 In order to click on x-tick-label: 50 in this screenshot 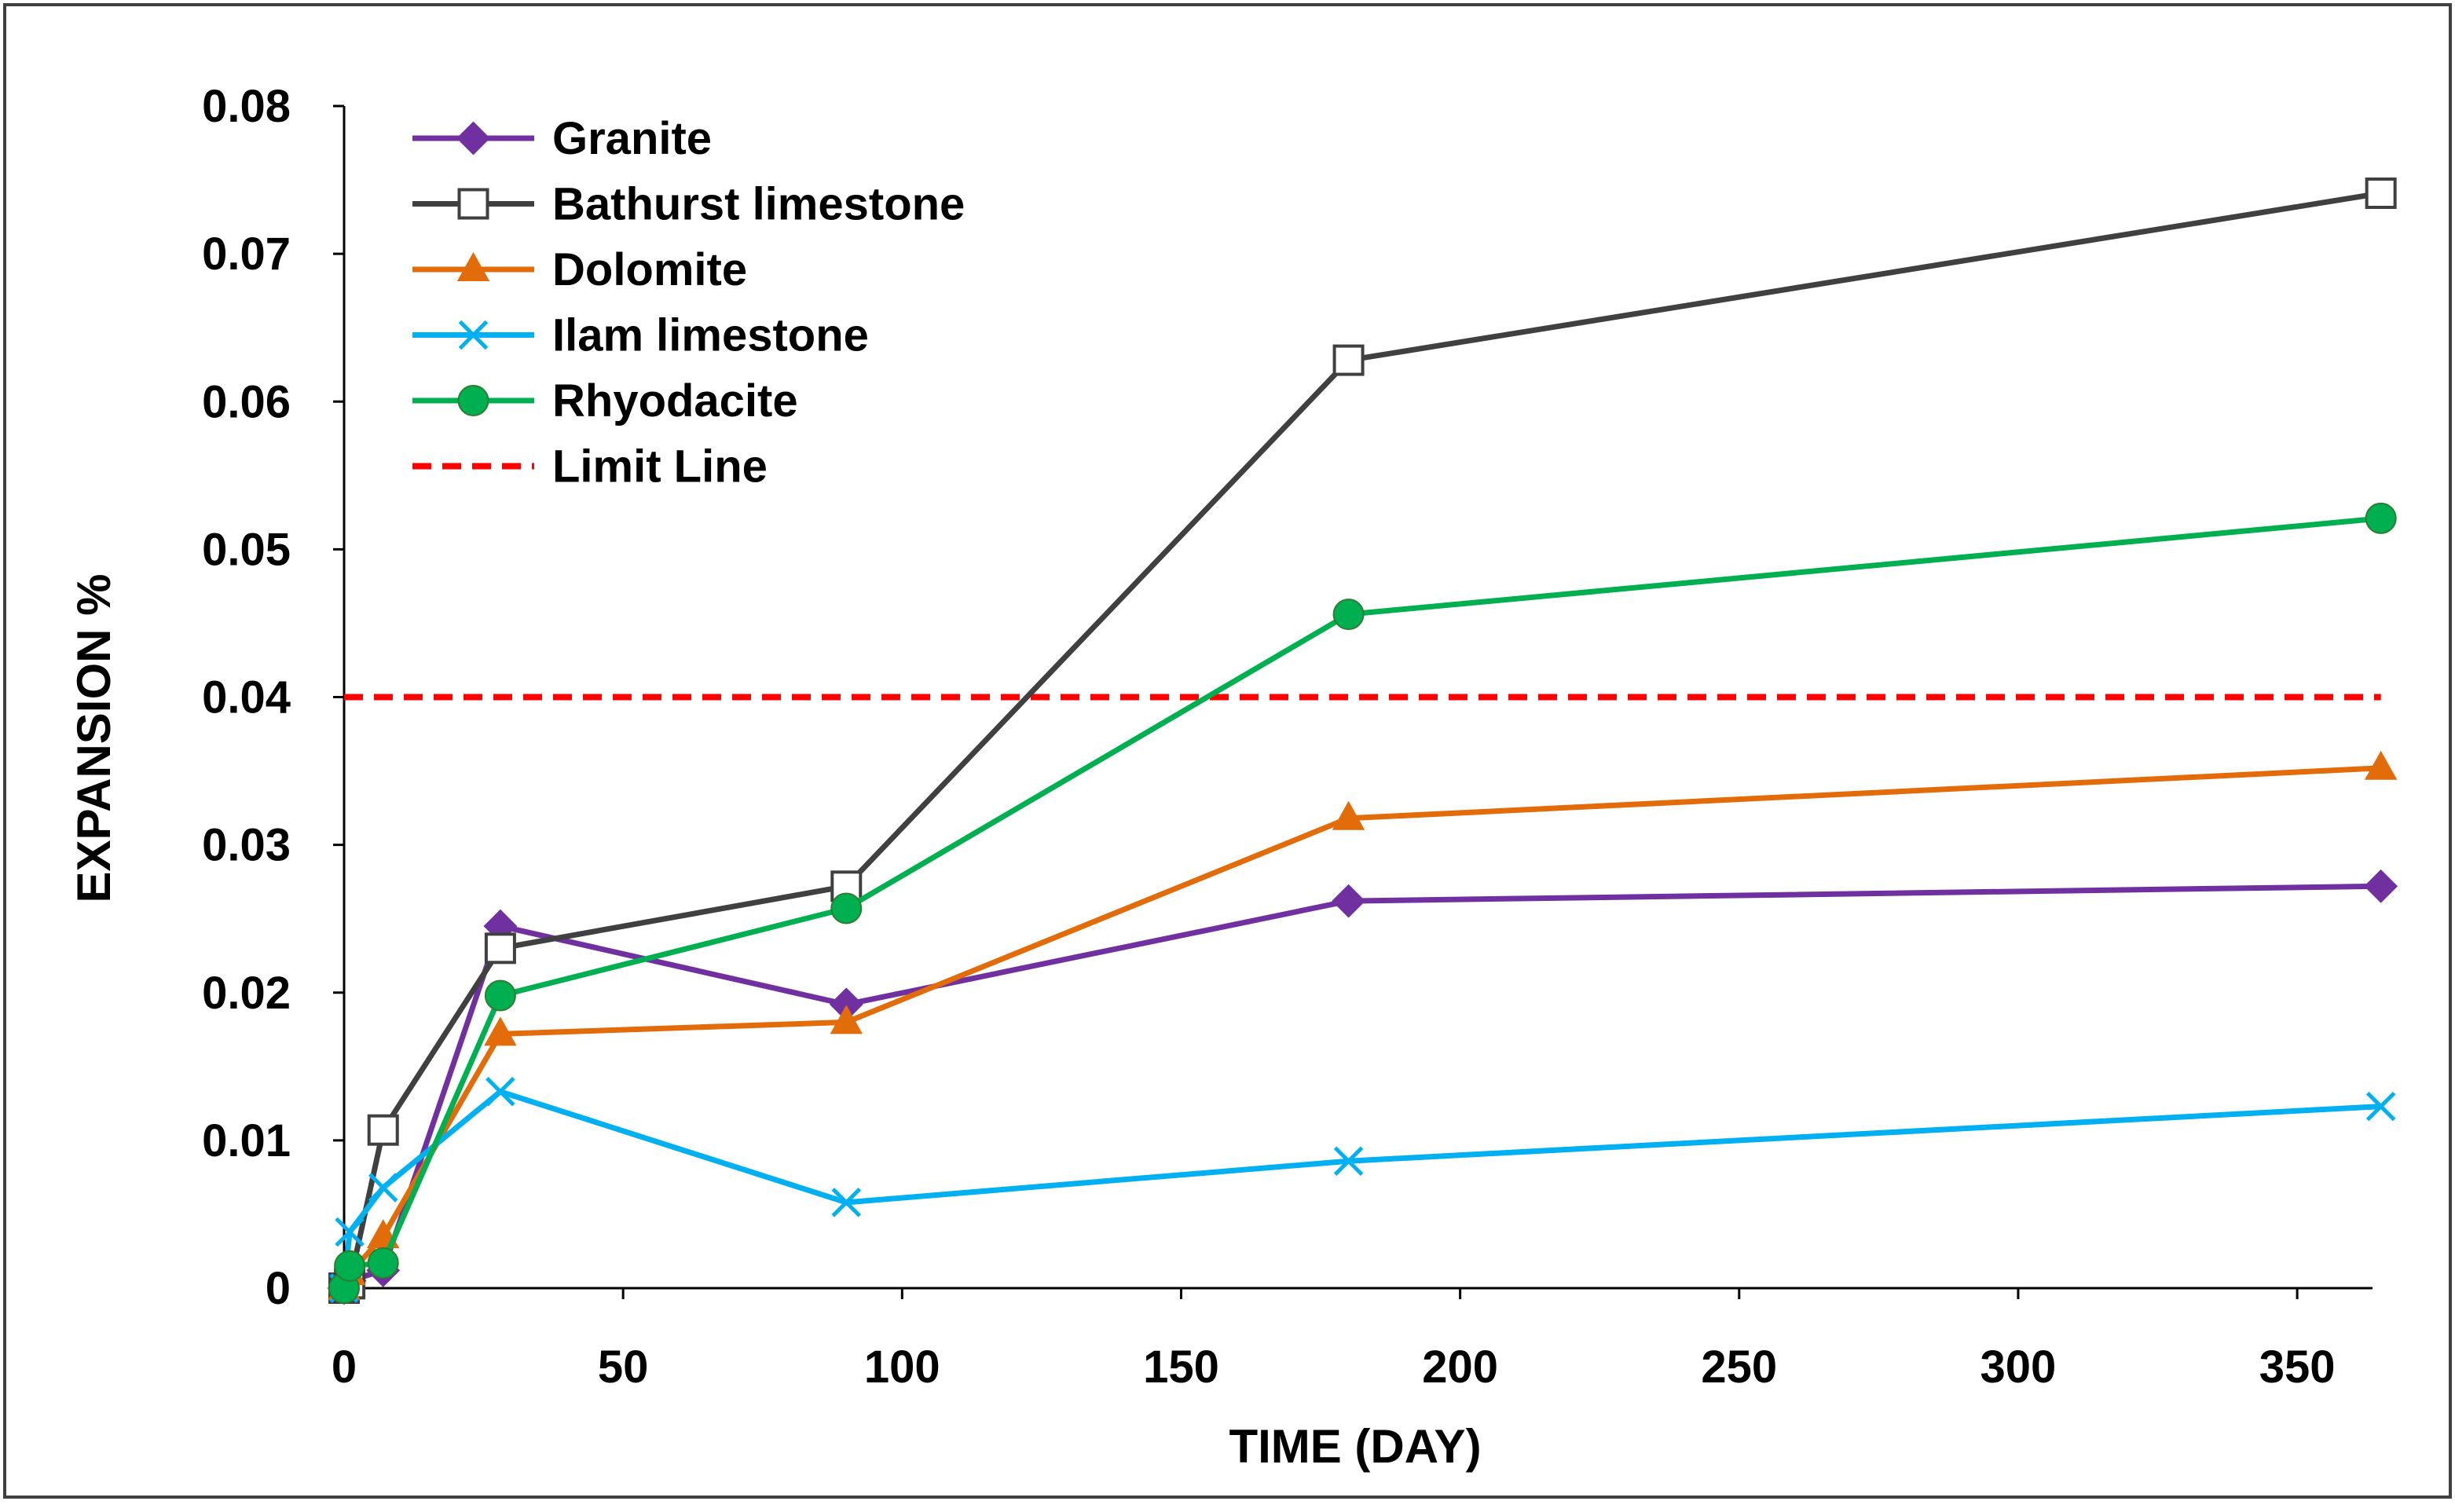, I will do `click(623, 1367)`.